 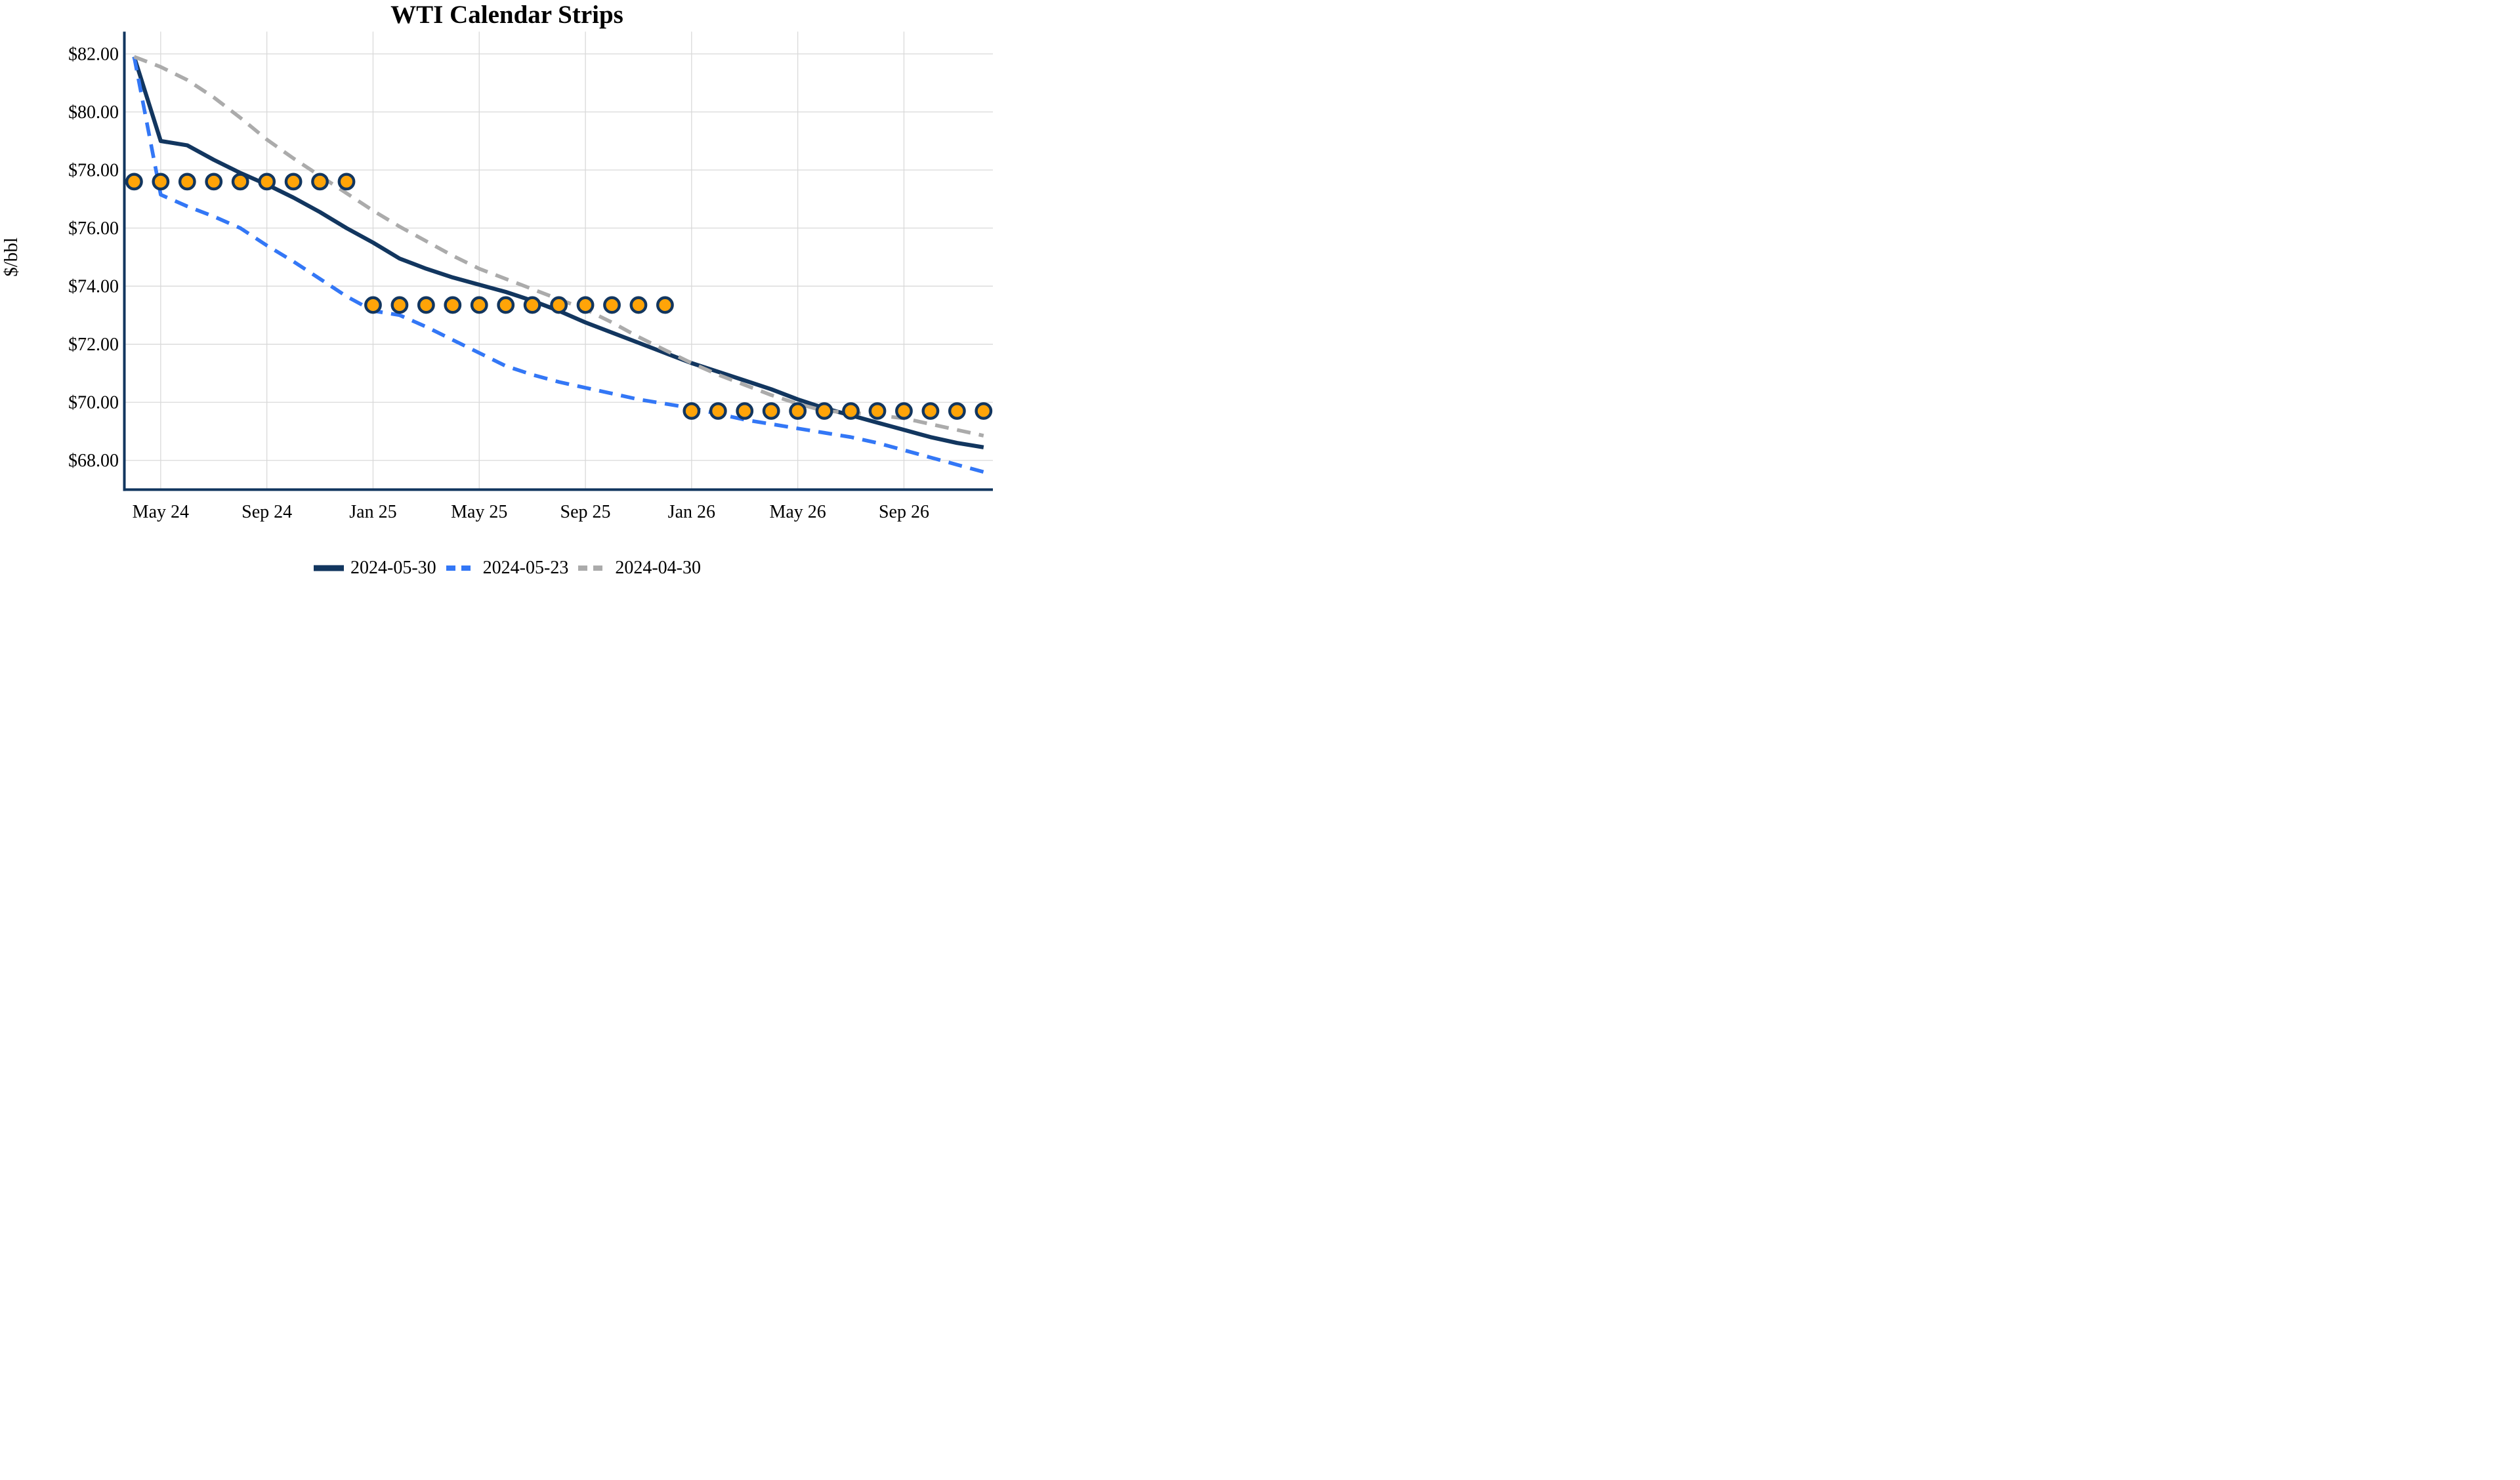 I want to click on x-tick-label: May 26, so click(x=797, y=512).